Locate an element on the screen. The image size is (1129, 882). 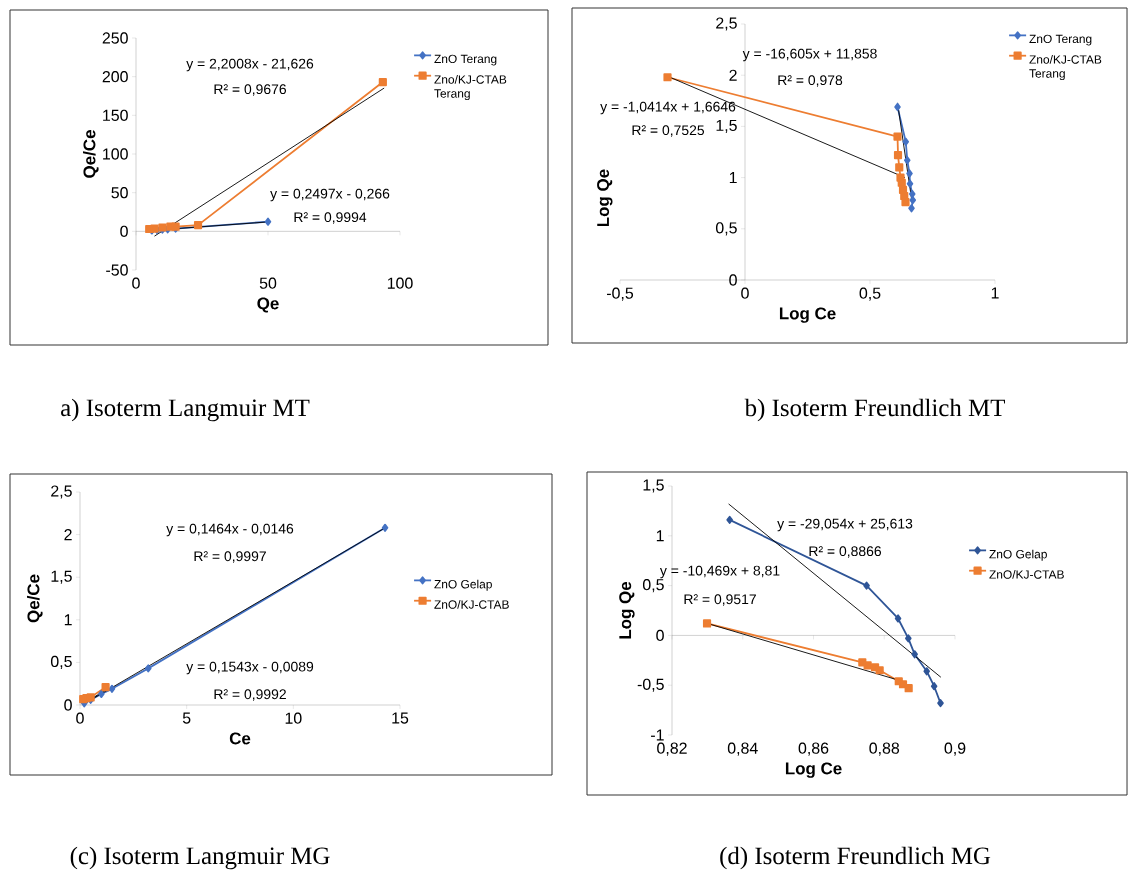
x-tick-label: 0,84 is located at coordinates (742, 749).